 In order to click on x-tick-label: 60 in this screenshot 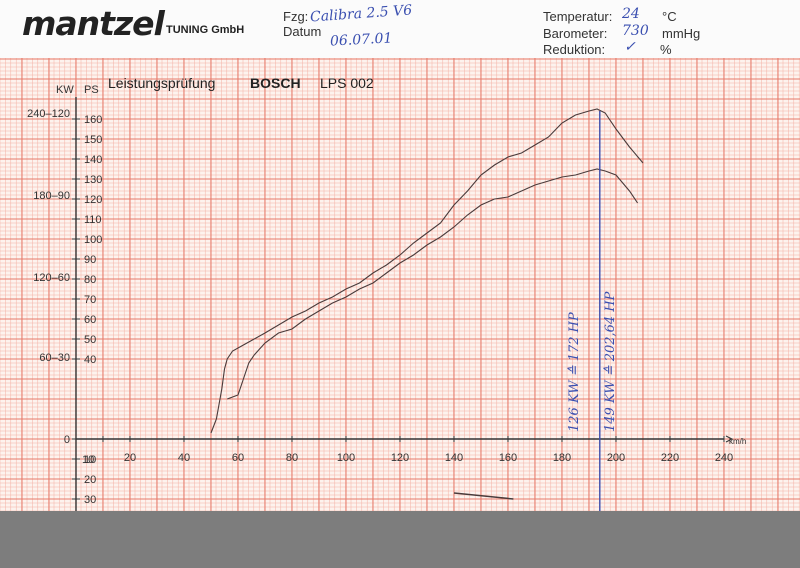, I will do `click(238, 458)`.